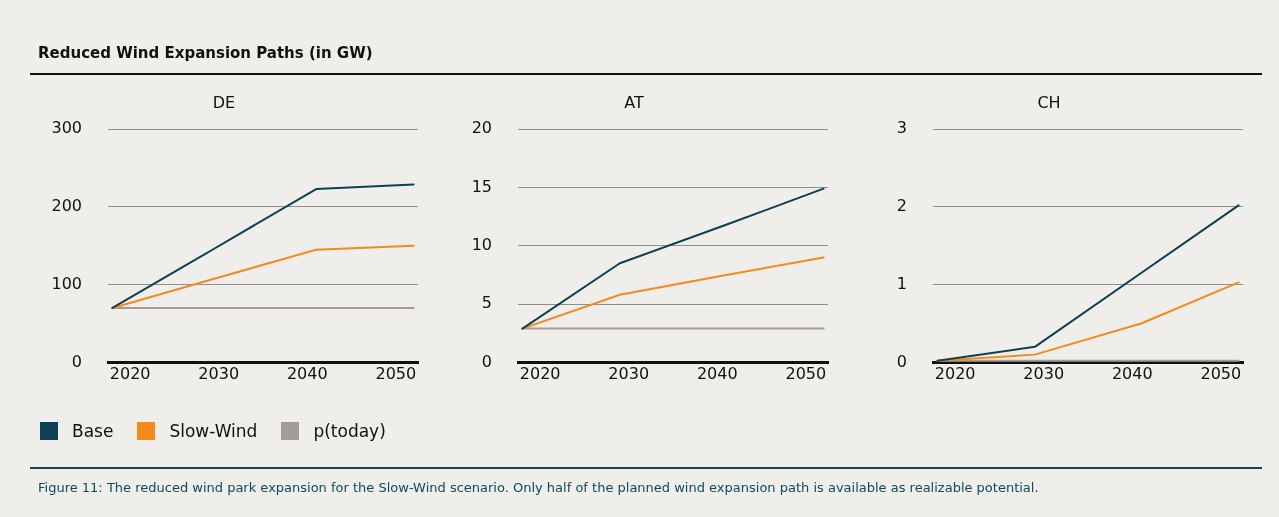  I want to click on y-tick-label: 3, so click(901, 128).